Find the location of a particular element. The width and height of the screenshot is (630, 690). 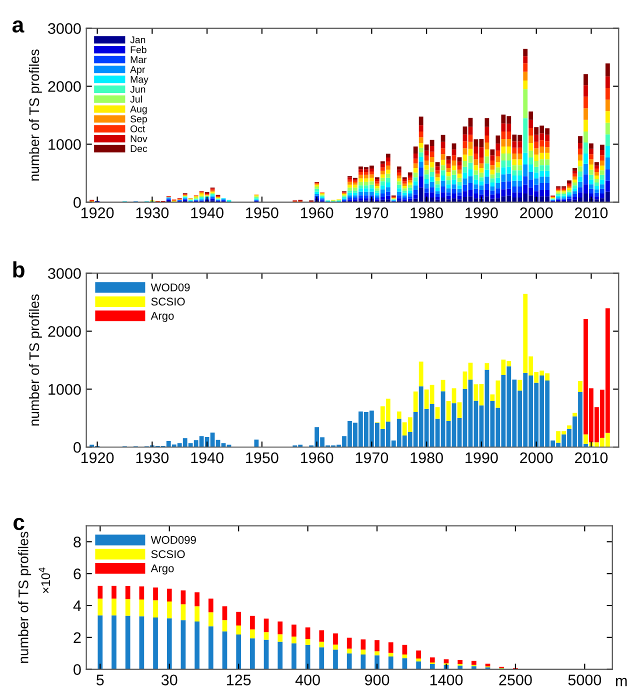

x-tick-label: 1400 is located at coordinates (446, 680).